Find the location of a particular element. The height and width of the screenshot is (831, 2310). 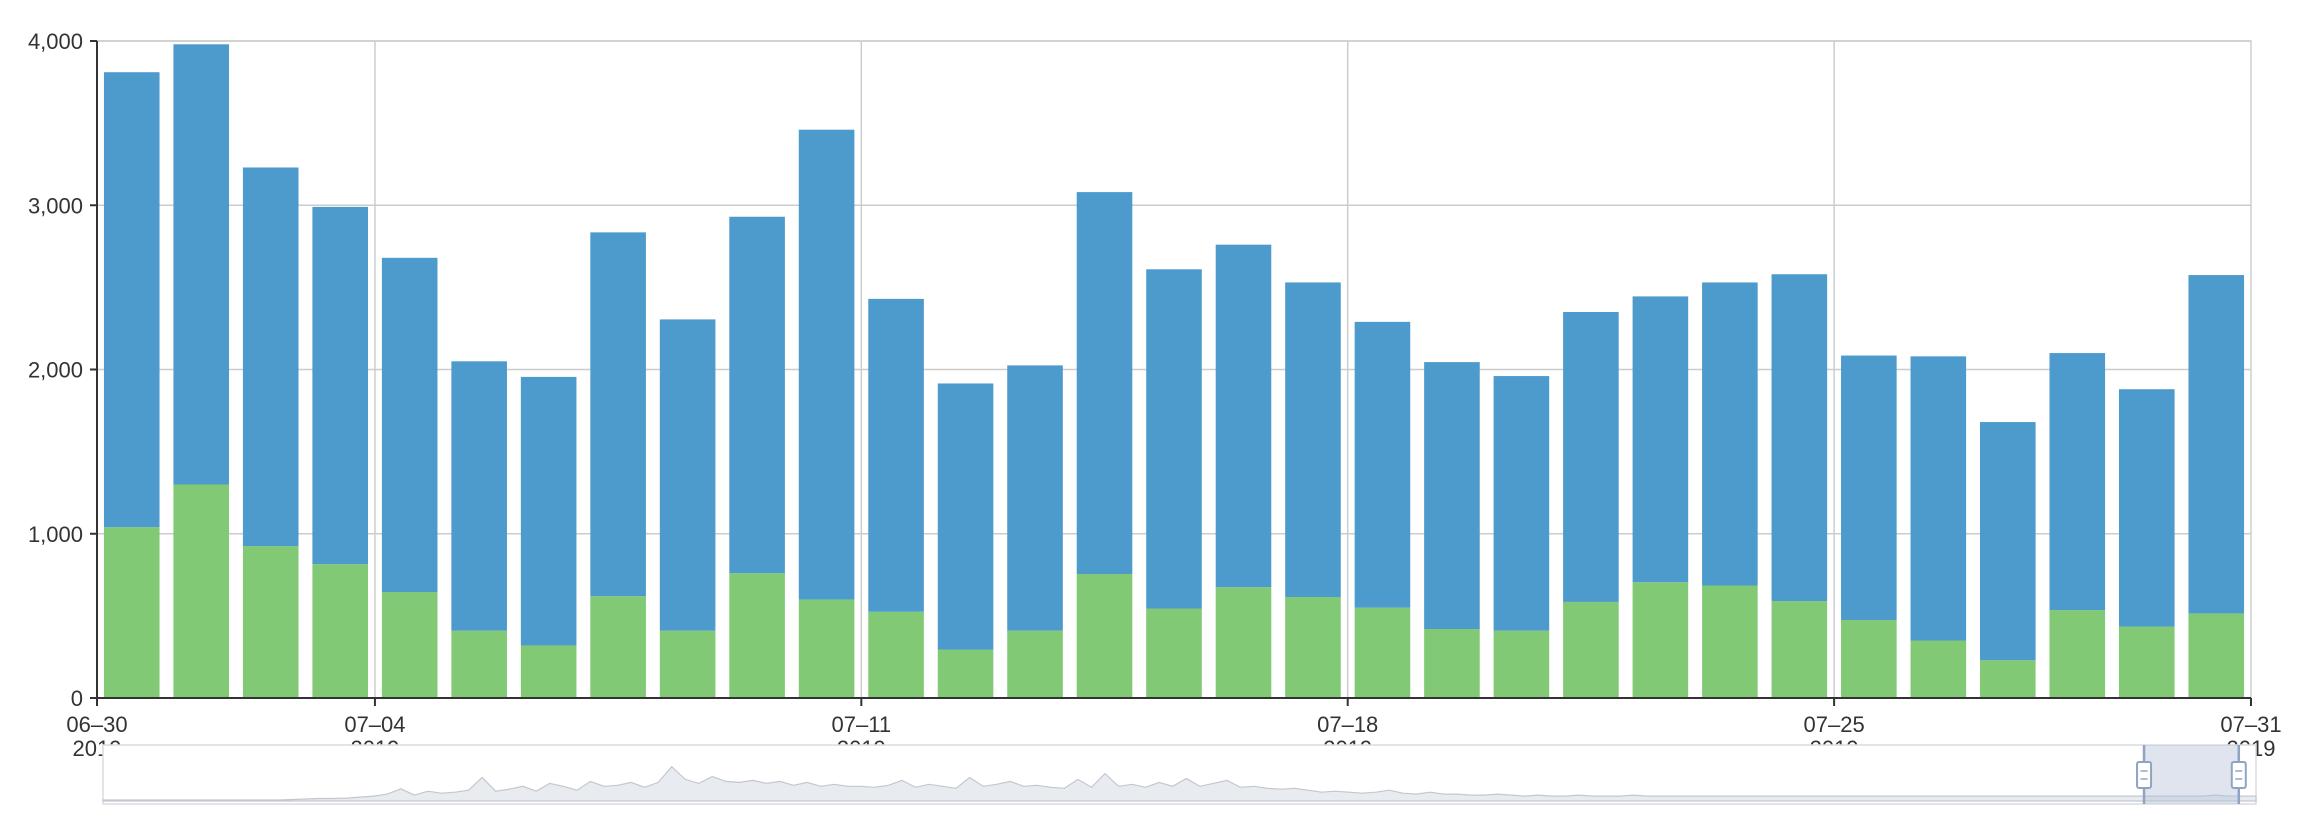

data-zoom-slider is located at coordinates (1179, 774).